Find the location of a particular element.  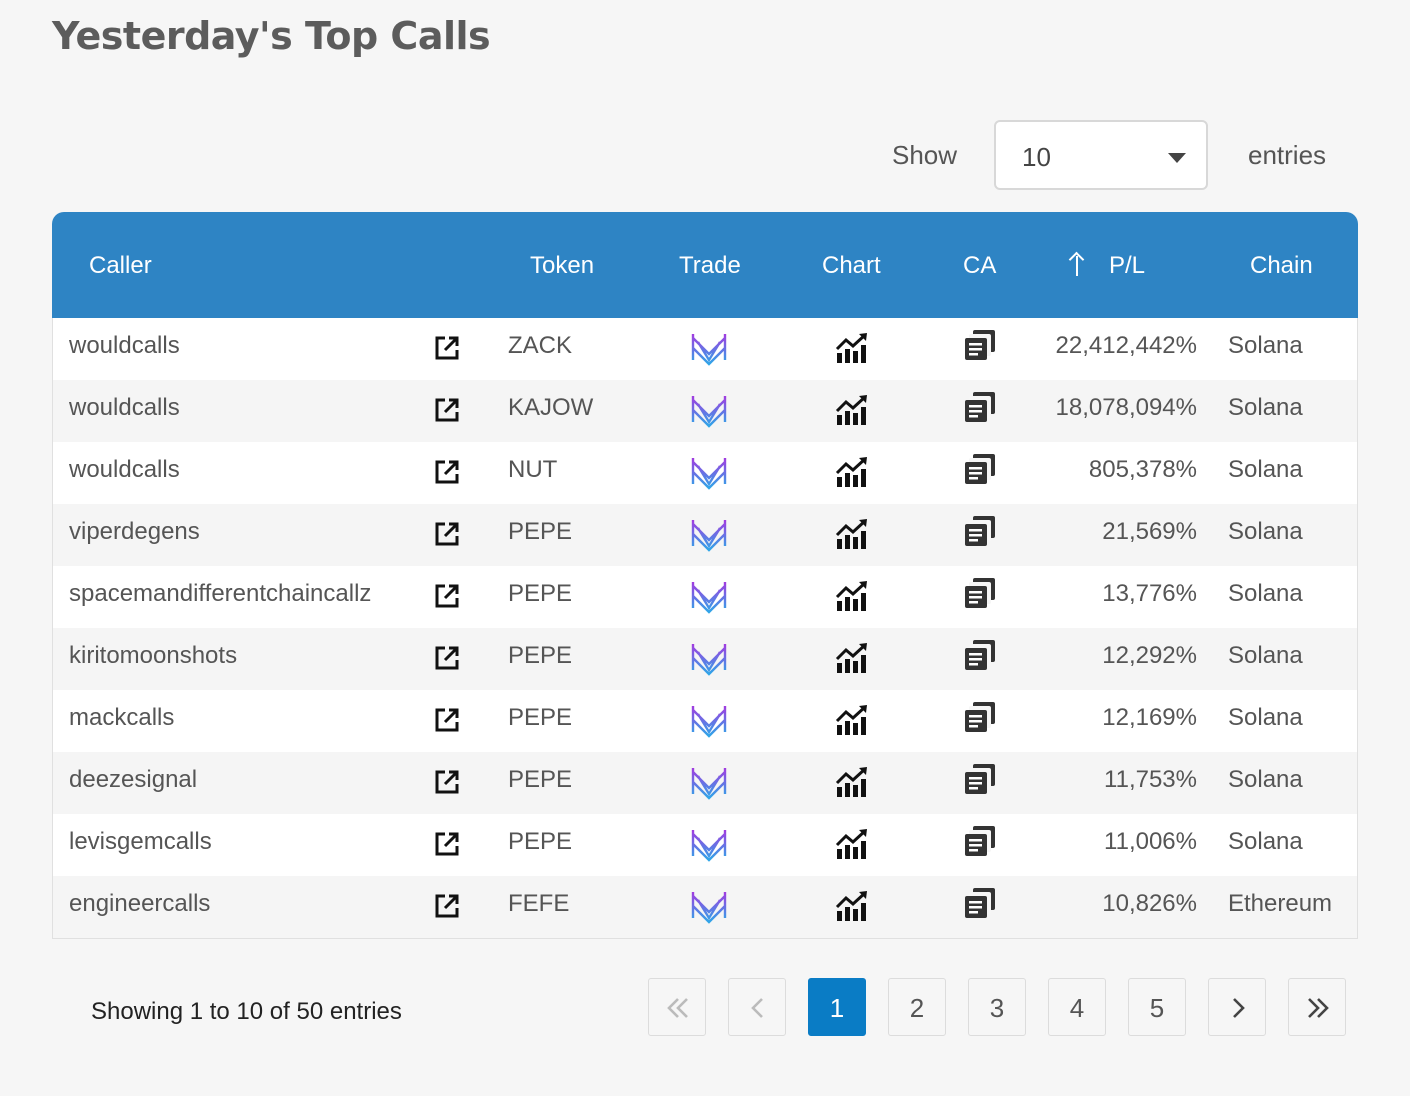

previous-page-button is located at coordinates (757, 1007).